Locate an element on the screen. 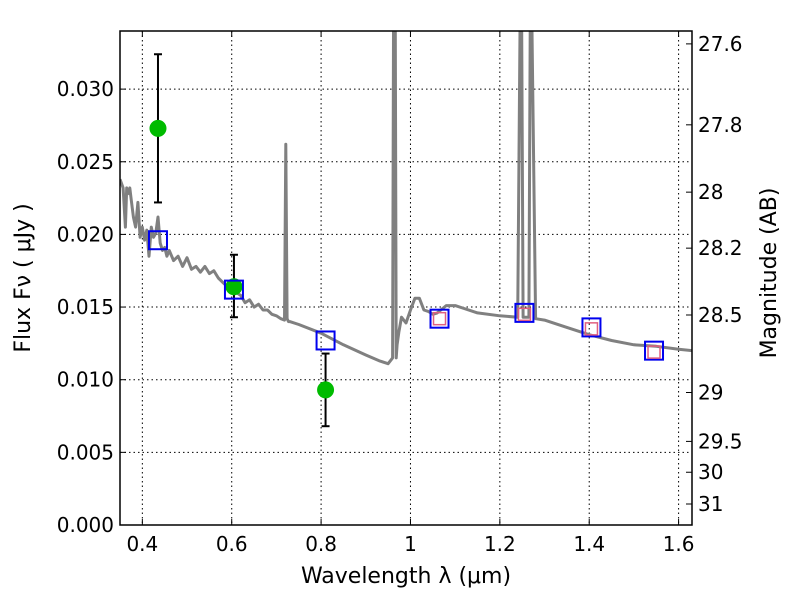 This screenshot has width=800, height=600. y2-tick-label: 28.5 is located at coordinates (720, 315).